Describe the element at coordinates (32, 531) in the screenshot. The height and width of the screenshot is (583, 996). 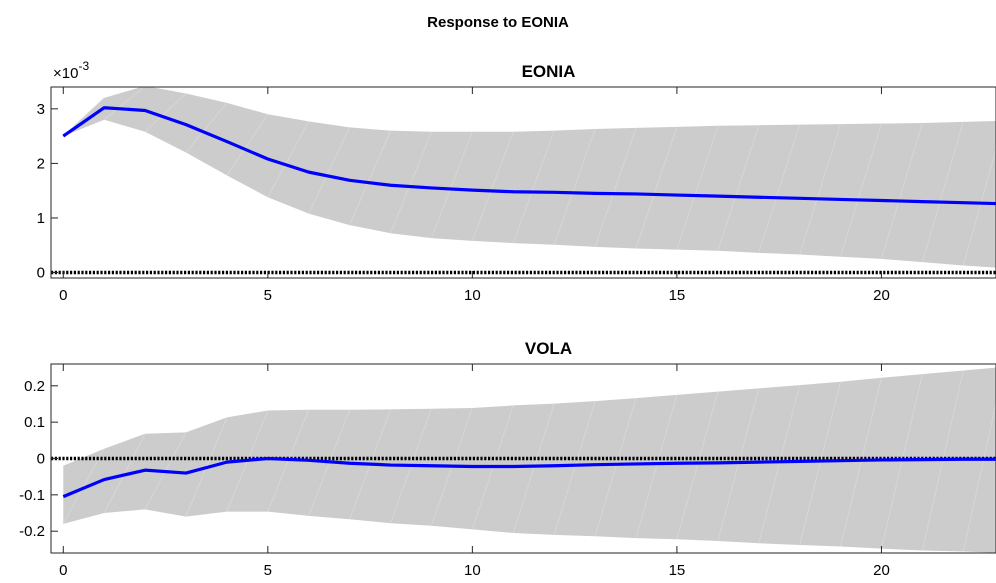
I see `y-tick-label: -0.2` at that location.